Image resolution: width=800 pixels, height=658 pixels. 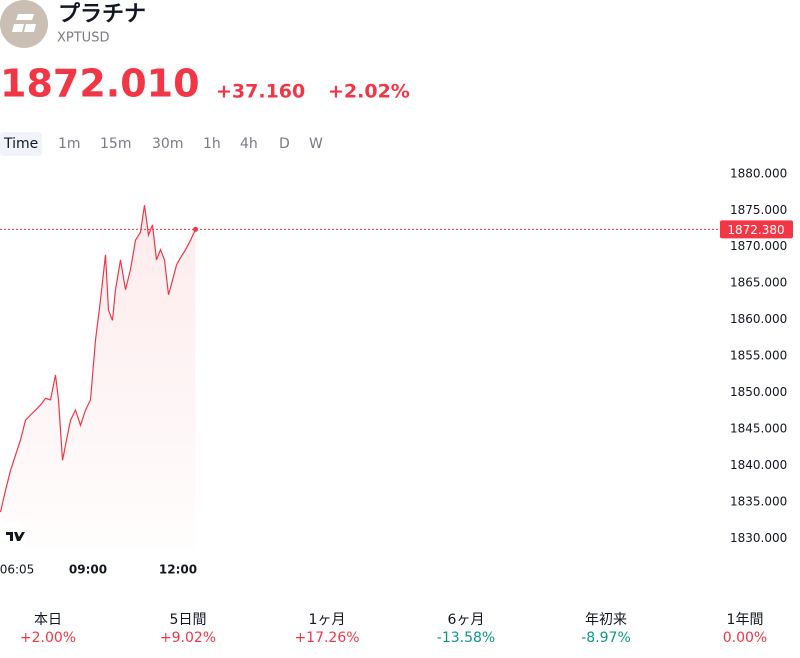 I want to click on interval-tab: 1h, so click(x=212, y=144).